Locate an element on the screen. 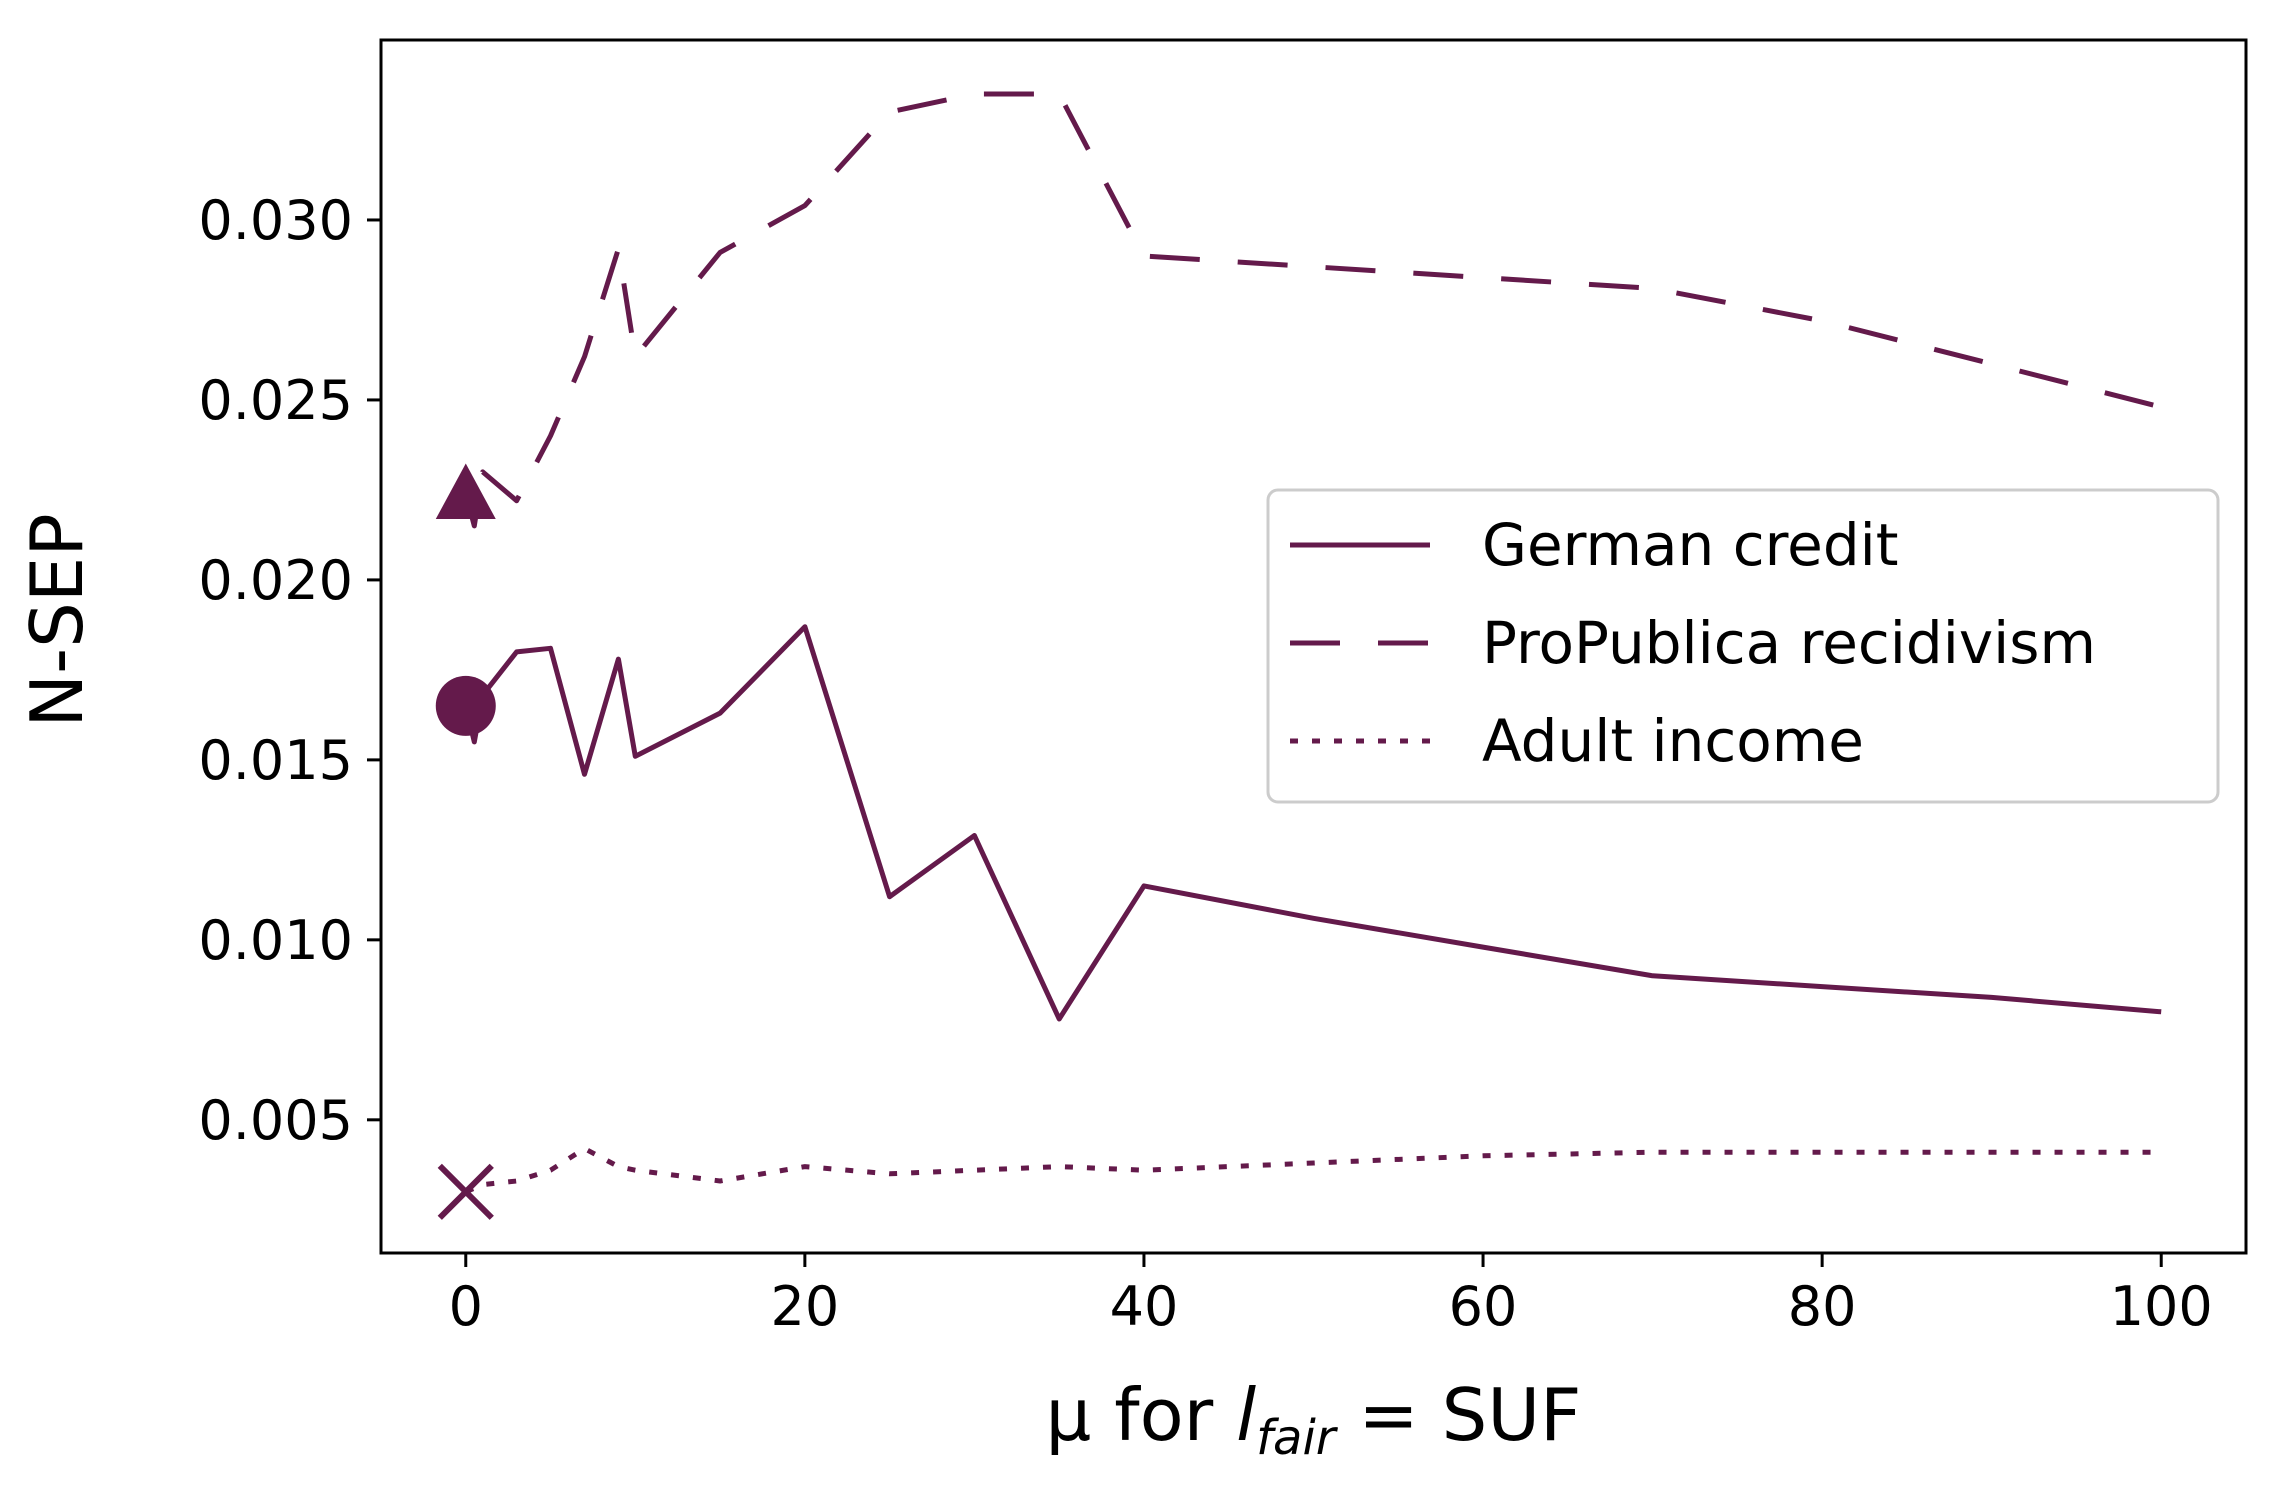 The width and height of the screenshot is (2278, 1504). legend-box is located at coordinates (1743, 646).